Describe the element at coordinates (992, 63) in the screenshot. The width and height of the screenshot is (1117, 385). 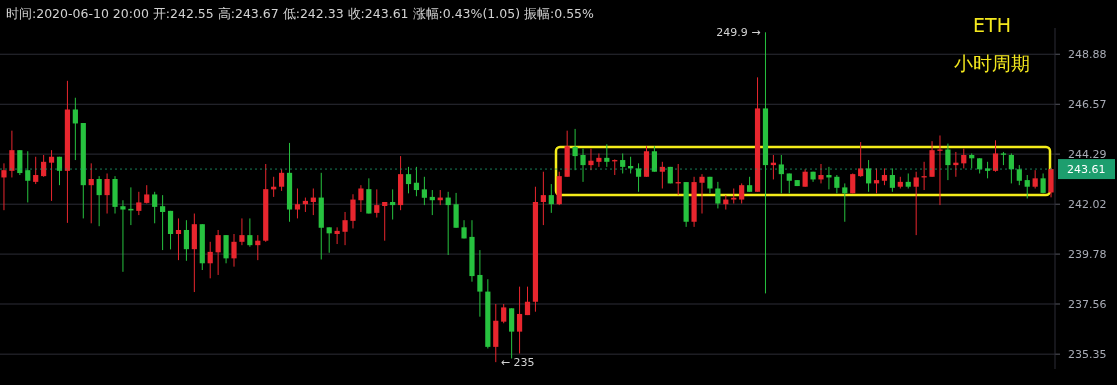
I see `text: 小时周期` at that location.